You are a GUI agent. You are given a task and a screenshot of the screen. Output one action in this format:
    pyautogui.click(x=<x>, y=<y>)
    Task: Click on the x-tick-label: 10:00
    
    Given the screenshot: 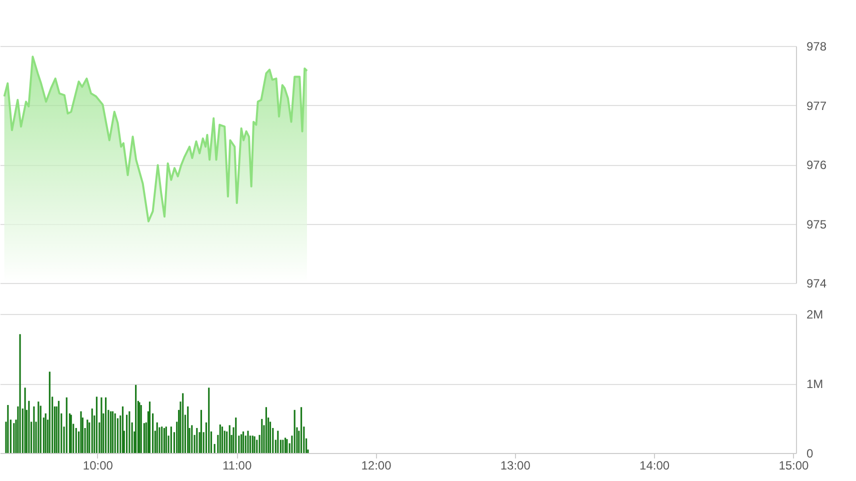 What is the action you would take?
    pyautogui.click(x=98, y=465)
    